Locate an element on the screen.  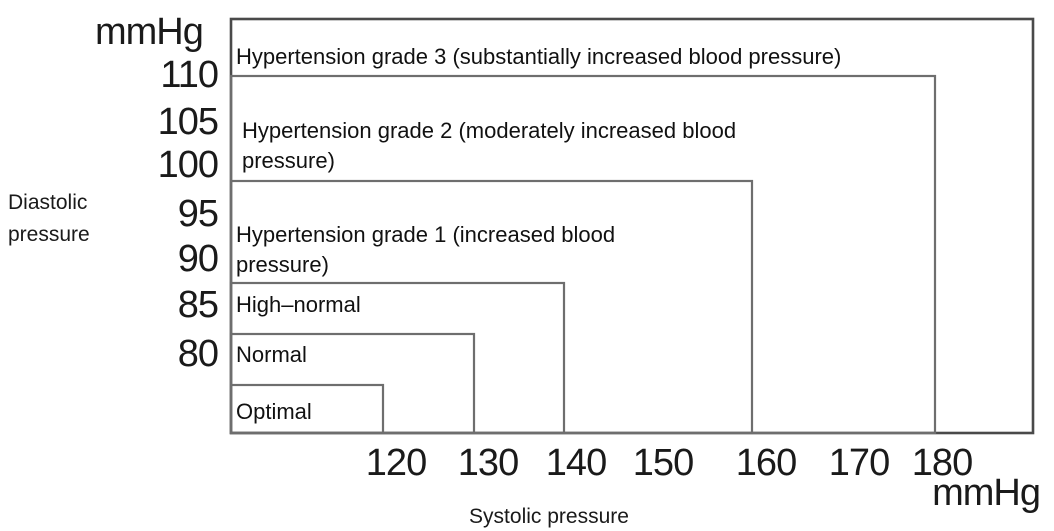
x-tick-label: 120 is located at coordinates (396, 463).